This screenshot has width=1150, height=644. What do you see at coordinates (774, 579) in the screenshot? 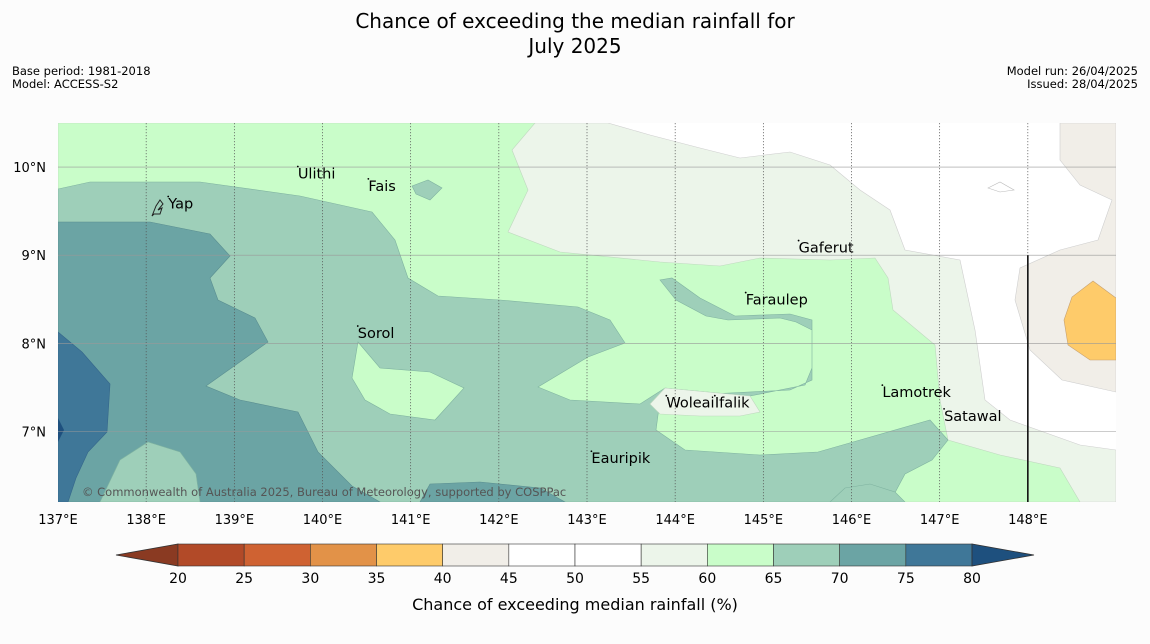
I see `colorbar-tick-label: 65` at bounding box center [774, 579].